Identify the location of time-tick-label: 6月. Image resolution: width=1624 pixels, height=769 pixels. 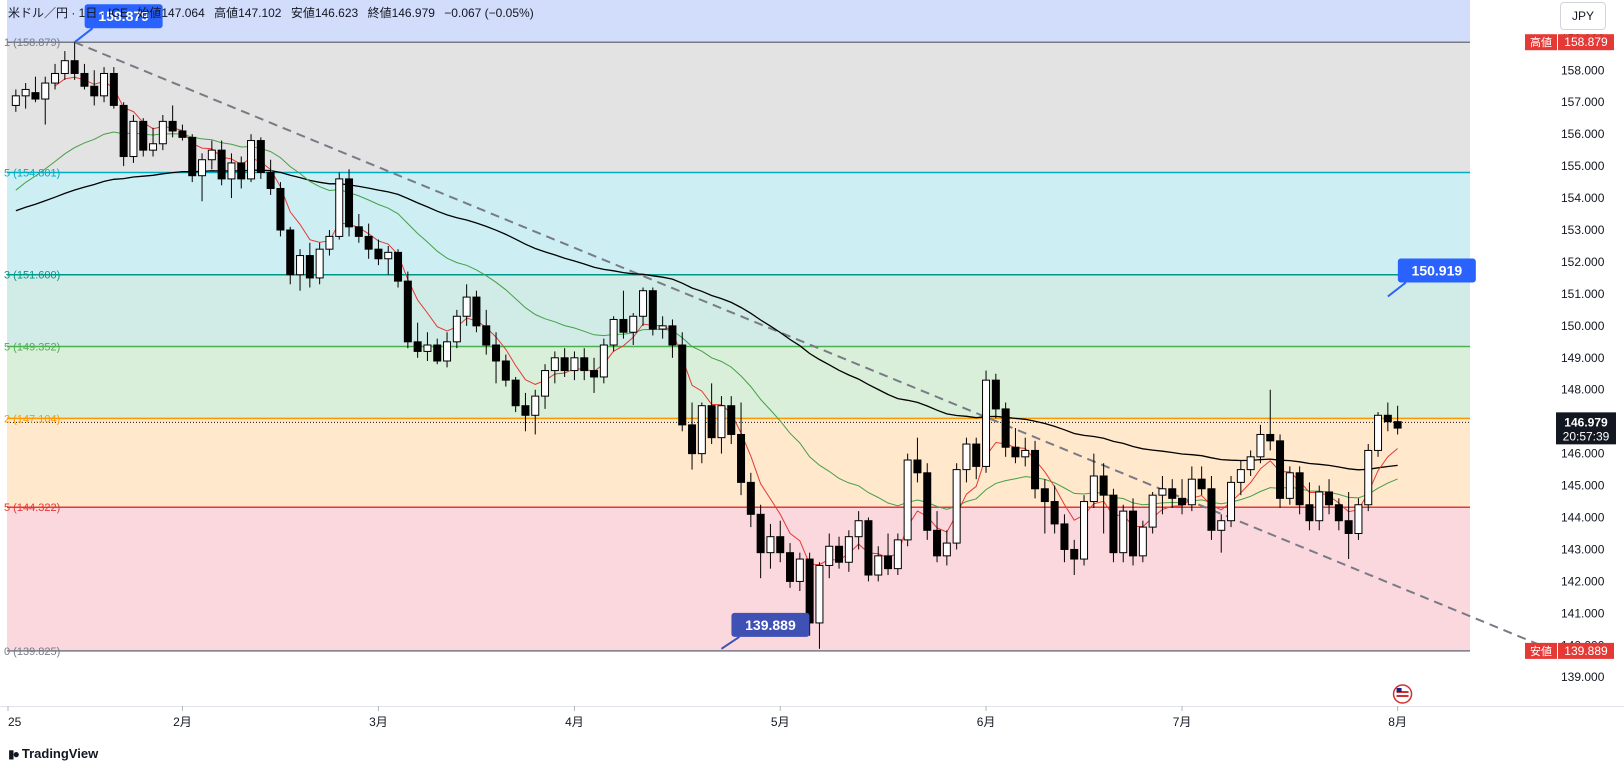
(986, 722).